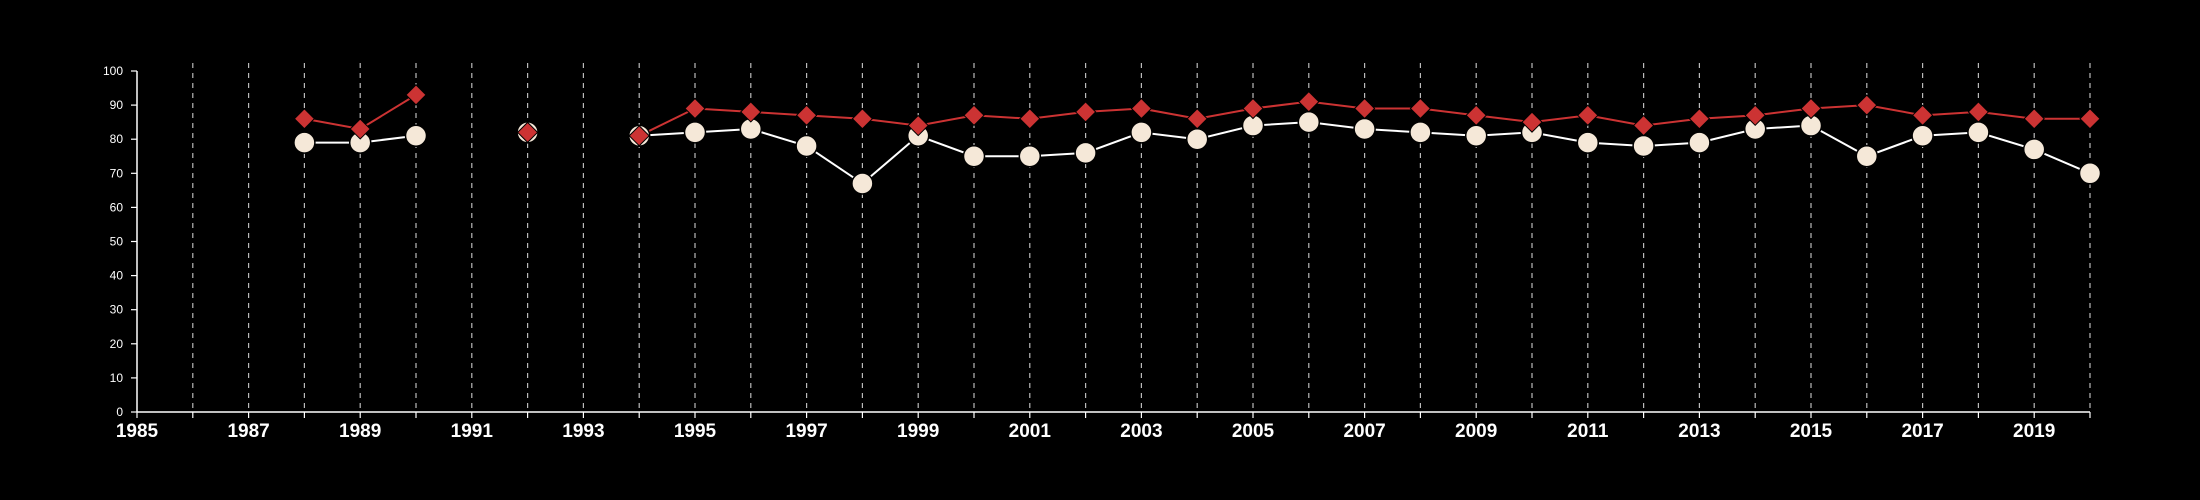 The image size is (2200, 500). Describe the element at coordinates (2034, 431) in the screenshot. I see `x-tick-label: 2019` at that location.